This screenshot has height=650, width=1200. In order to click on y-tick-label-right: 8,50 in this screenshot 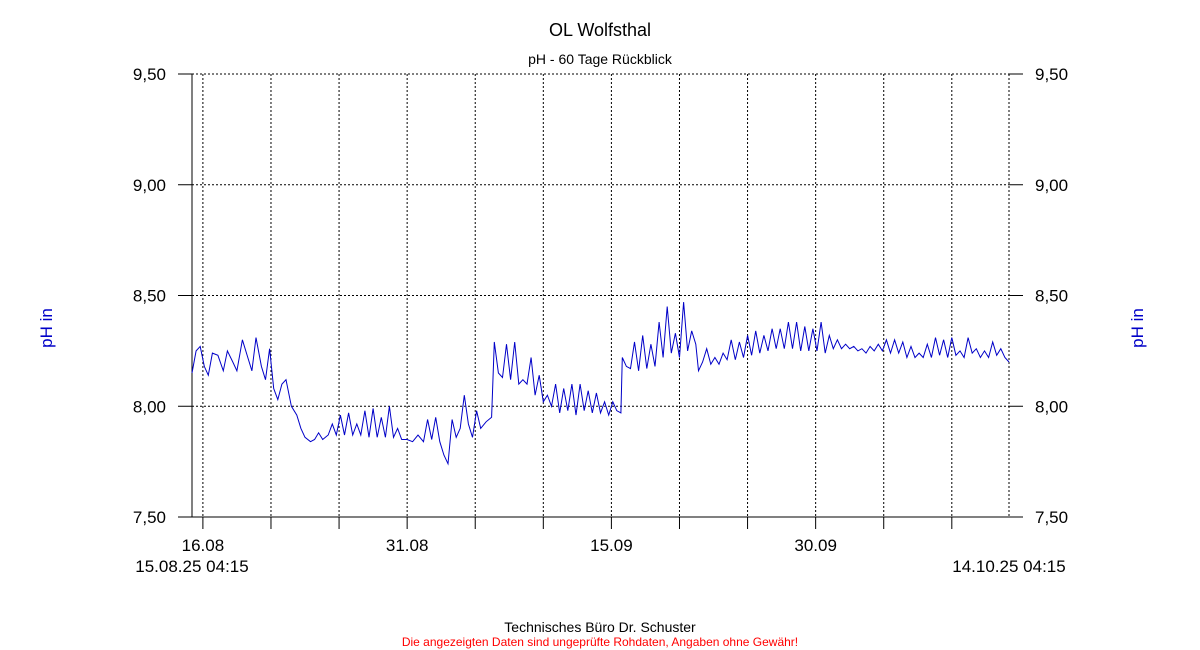, I will do `click(1051, 296)`.